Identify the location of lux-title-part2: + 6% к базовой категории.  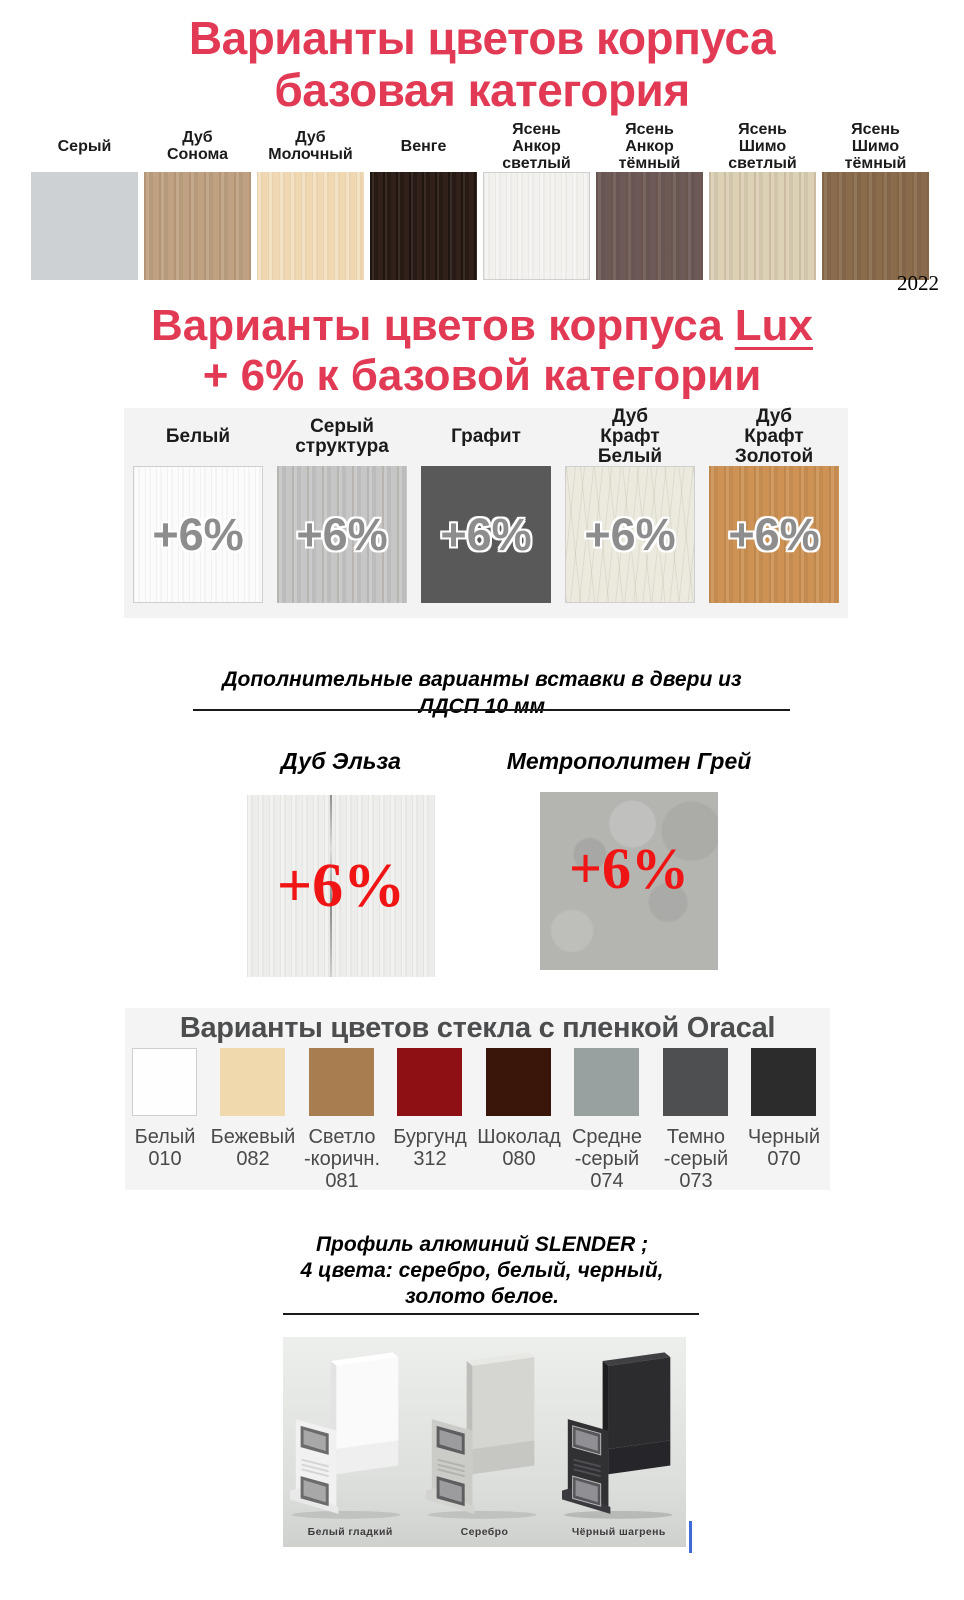
(482, 375).